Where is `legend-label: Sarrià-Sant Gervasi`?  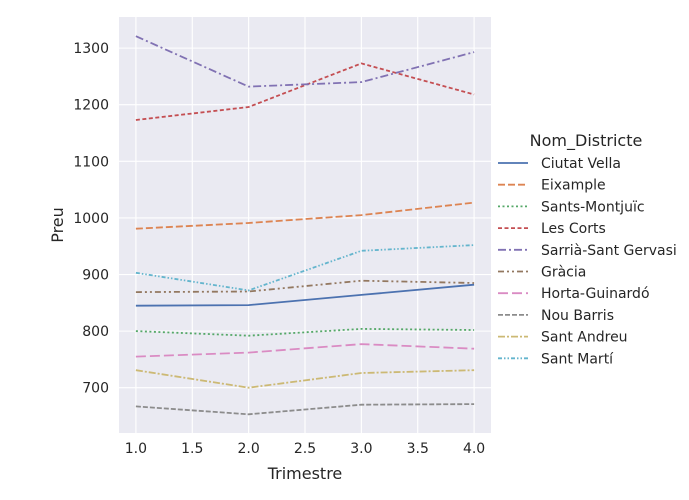
legend-label: Sarrià-Sant Gervasi is located at coordinates (609, 251).